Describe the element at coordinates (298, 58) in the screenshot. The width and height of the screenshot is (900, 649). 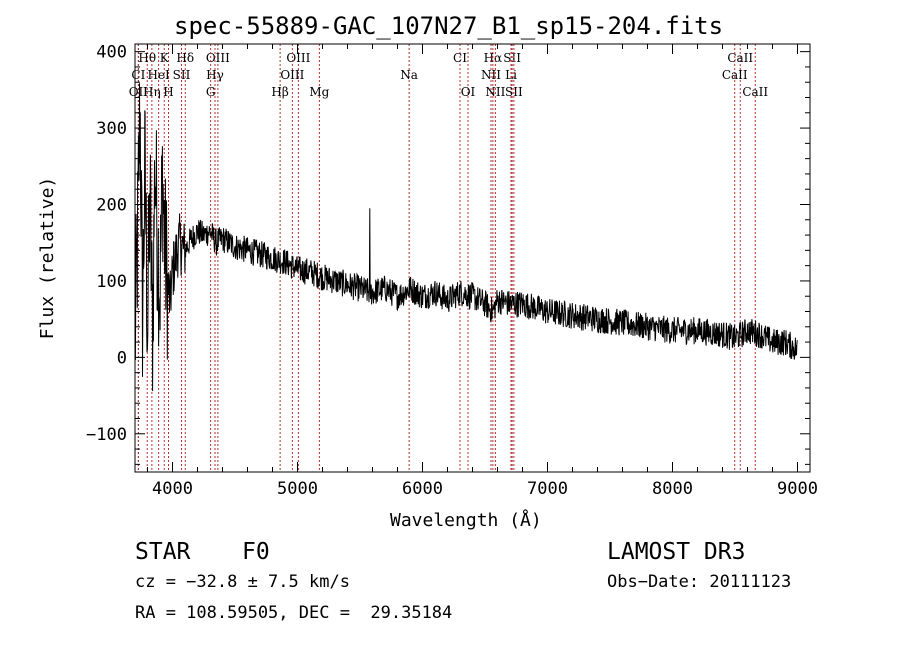
I see `spectral-line-label-4: OIII` at that location.